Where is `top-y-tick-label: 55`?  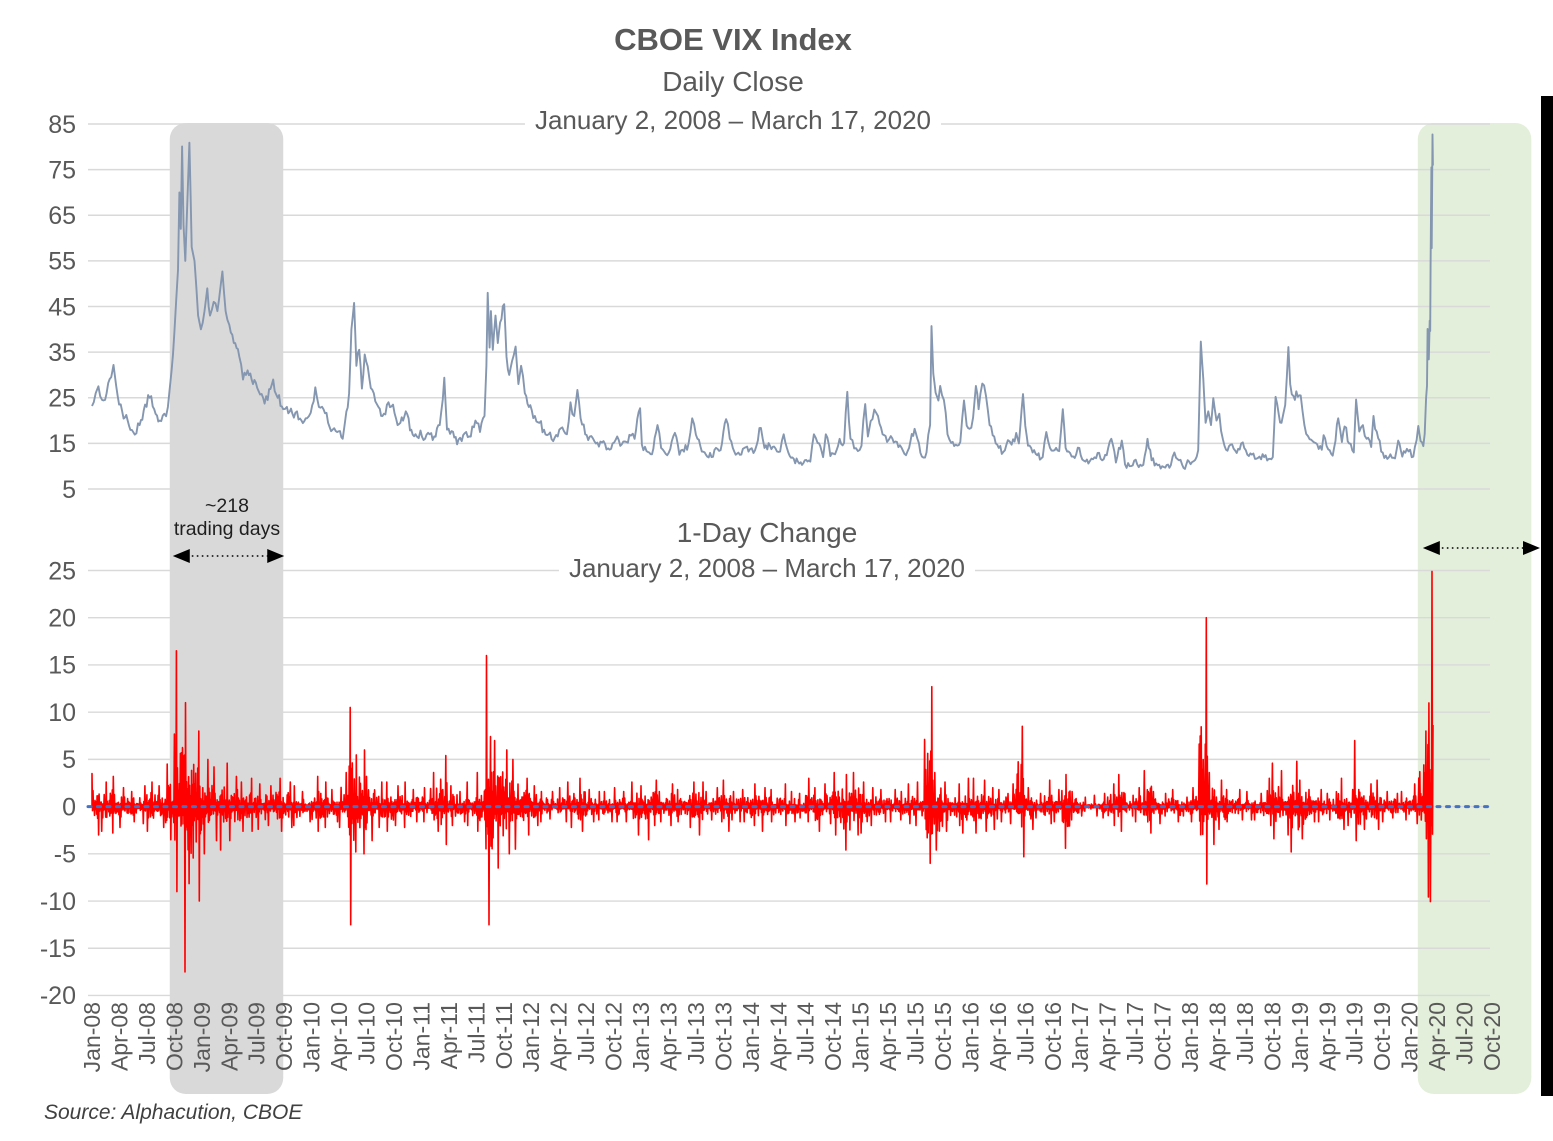
top-y-tick-label: 55 is located at coordinates (62, 262).